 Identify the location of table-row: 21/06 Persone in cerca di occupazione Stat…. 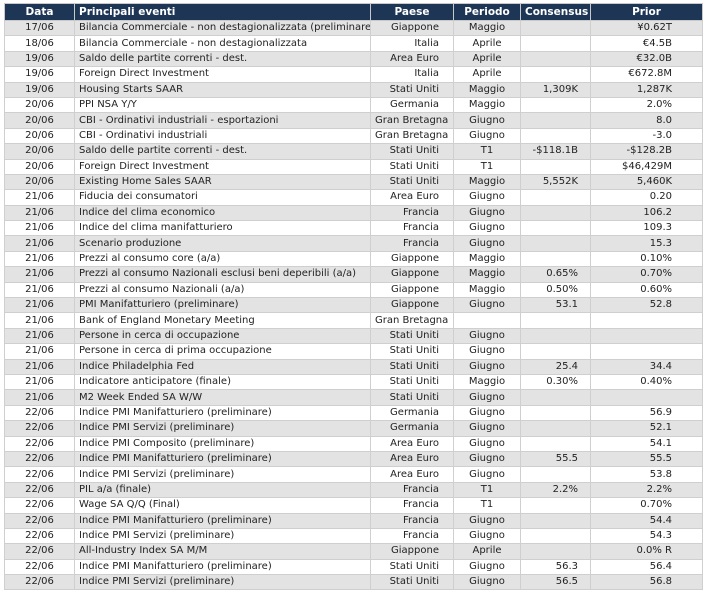
(353, 336).